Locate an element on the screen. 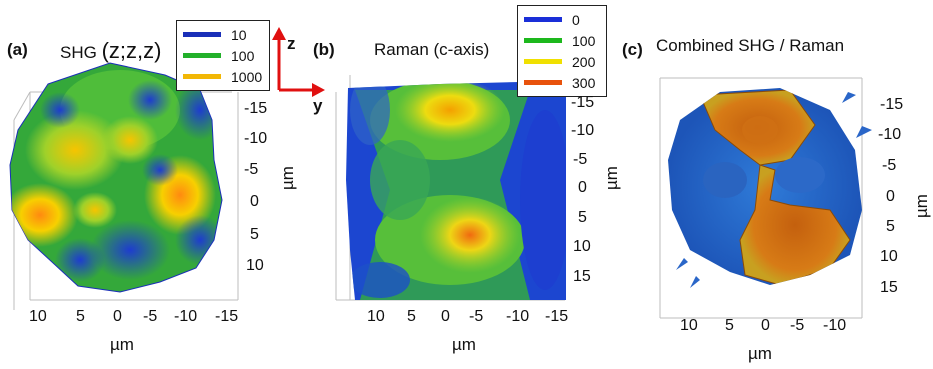  panel-b-x-tick: -5 is located at coordinates (476, 316).